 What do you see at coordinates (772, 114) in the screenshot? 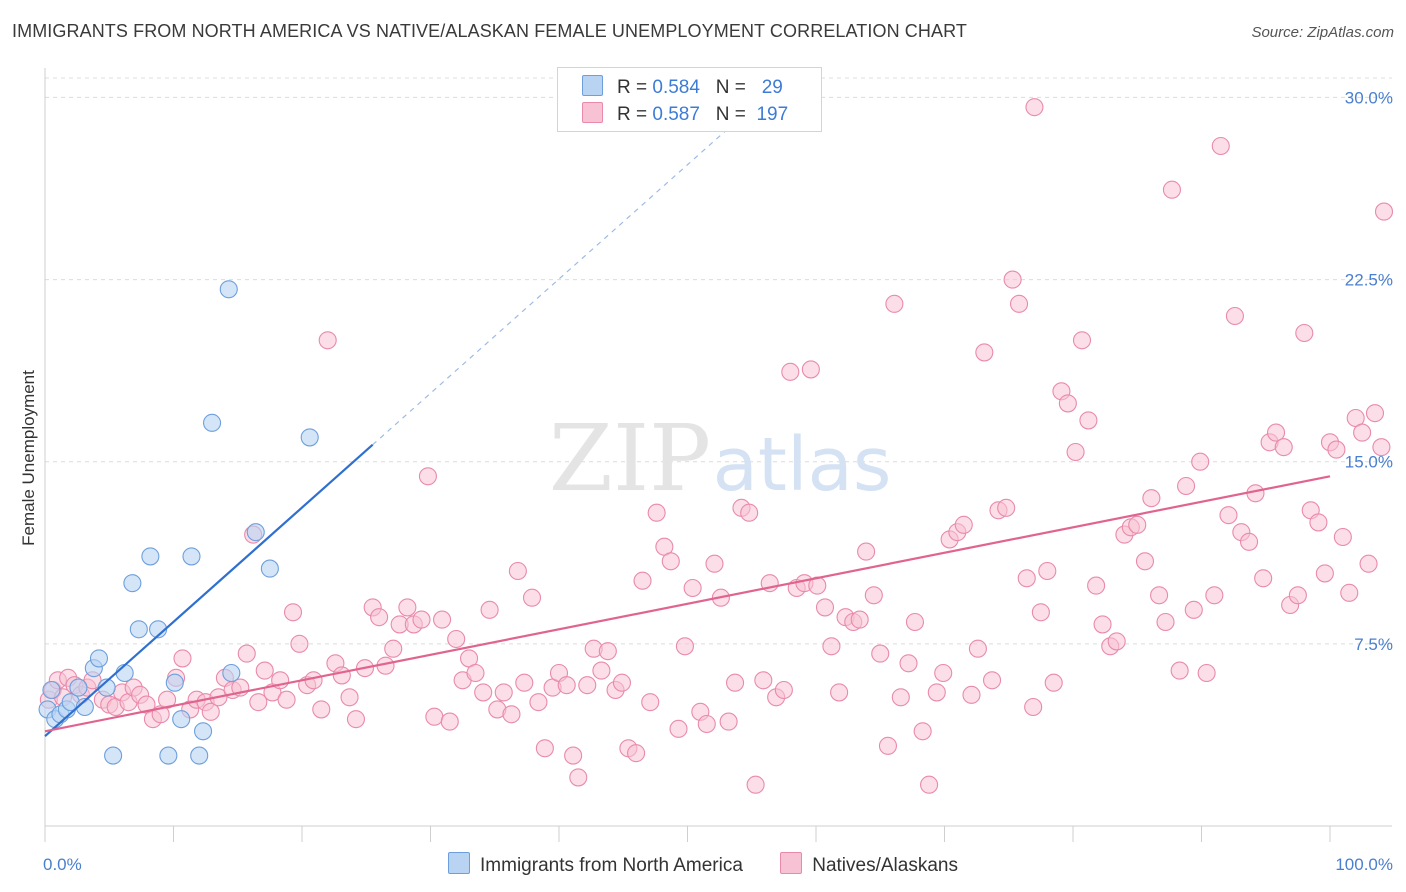
I see `legend-n-value: 197` at bounding box center [772, 114].